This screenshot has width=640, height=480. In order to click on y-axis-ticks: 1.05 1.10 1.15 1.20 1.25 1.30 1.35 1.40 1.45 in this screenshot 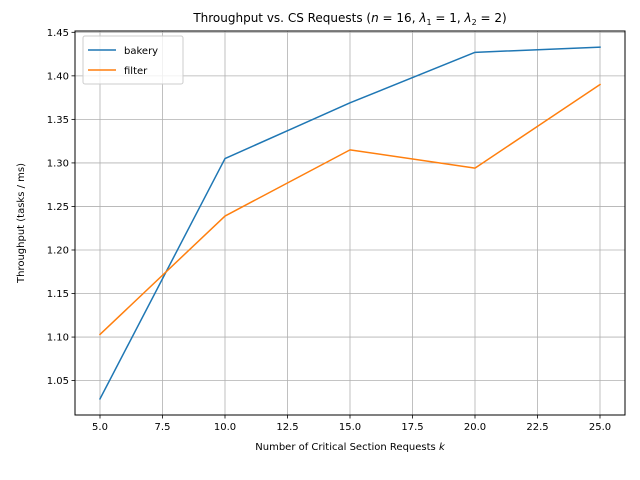, I will do `click(61, 207)`.